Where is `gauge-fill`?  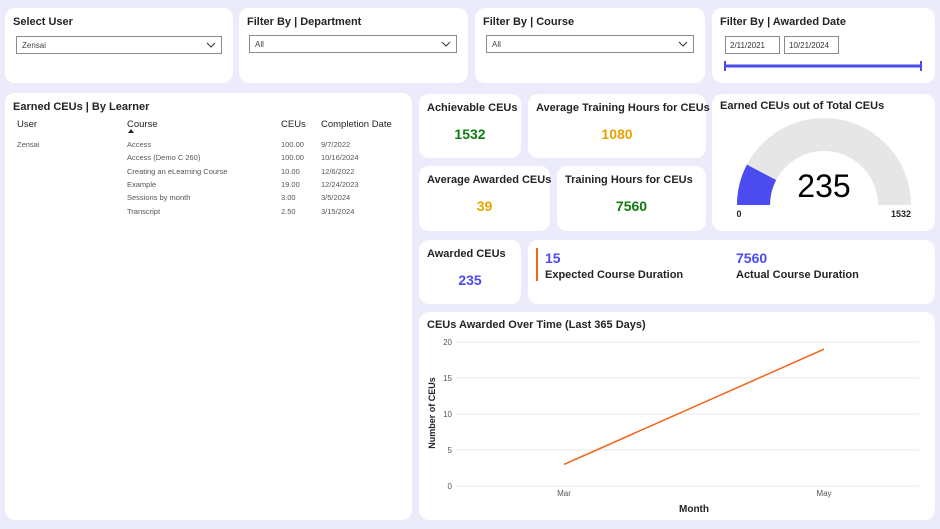
gauge-fill is located at coordinates (757, 184).